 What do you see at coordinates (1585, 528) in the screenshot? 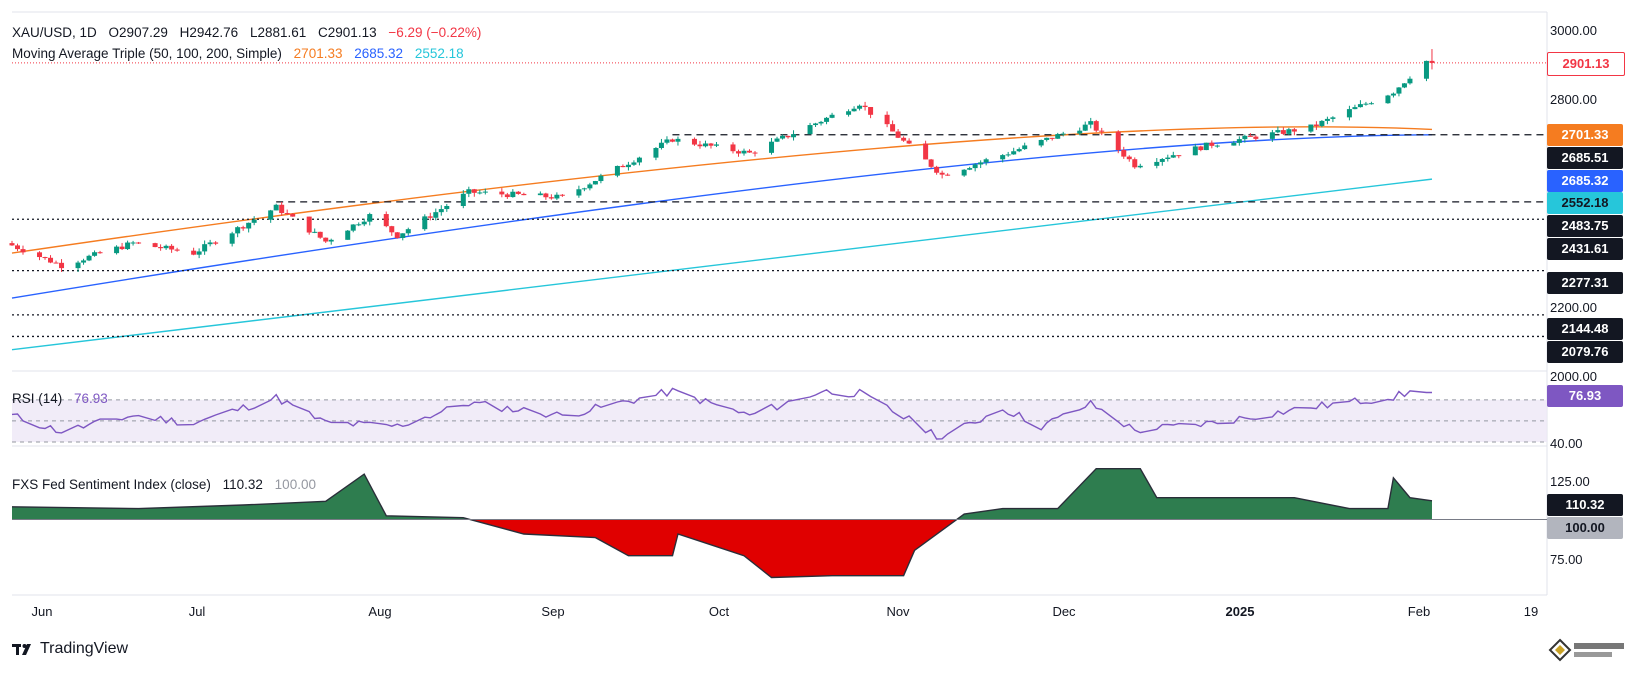
I see `fxs-baseline-box: 100.00` at bounding box center [1585, 528].